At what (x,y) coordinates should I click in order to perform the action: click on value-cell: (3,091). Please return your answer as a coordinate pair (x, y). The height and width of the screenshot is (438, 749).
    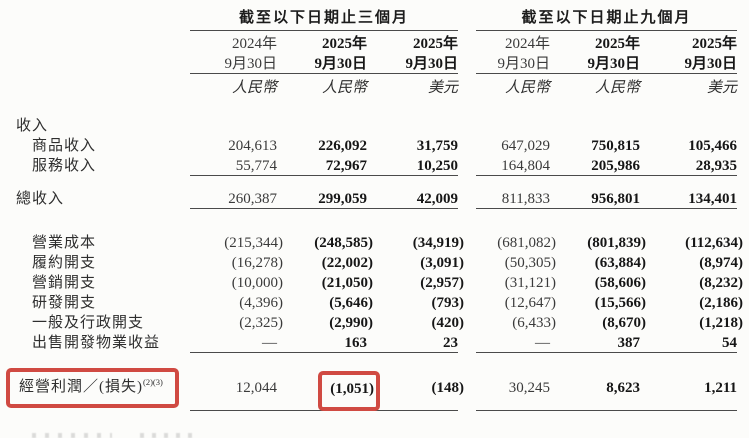
    Looking at the image, I should click on (415, 263).